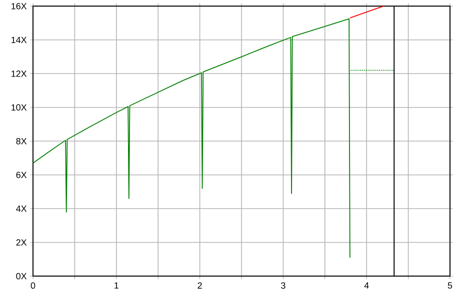  Describe the element at coordinates (200, 285) in the screenshot. I see `x-tick-label: 2` at that location.